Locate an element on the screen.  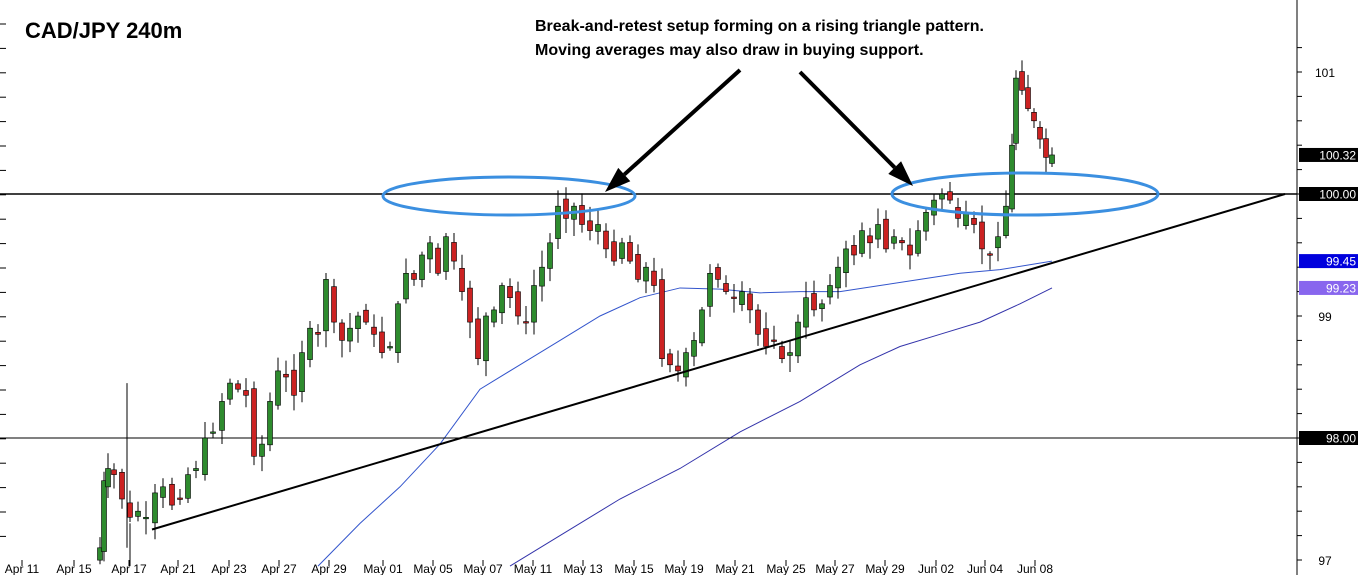
x-tick-label: May 01 is located at coordinates (383, 568).